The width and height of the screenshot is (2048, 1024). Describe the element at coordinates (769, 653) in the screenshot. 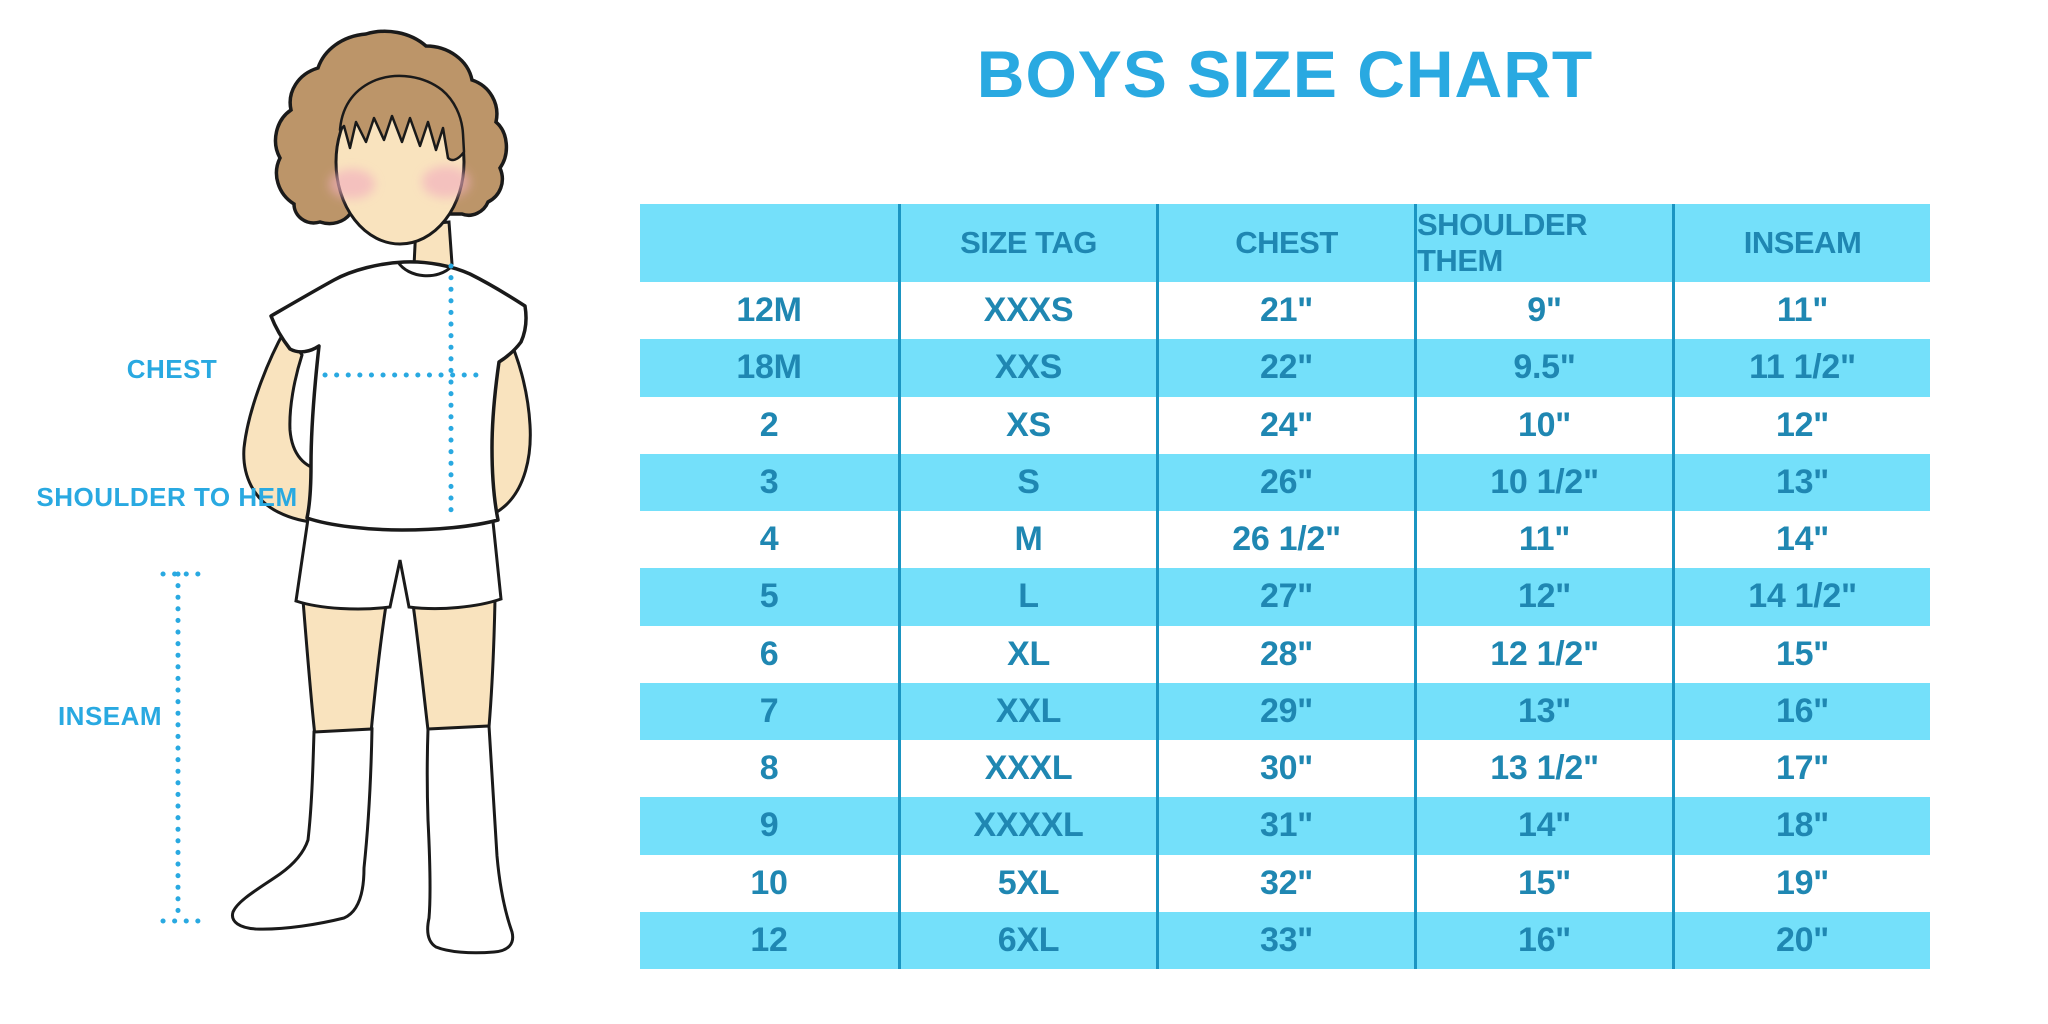

I see `table-cell: 6` at that location.